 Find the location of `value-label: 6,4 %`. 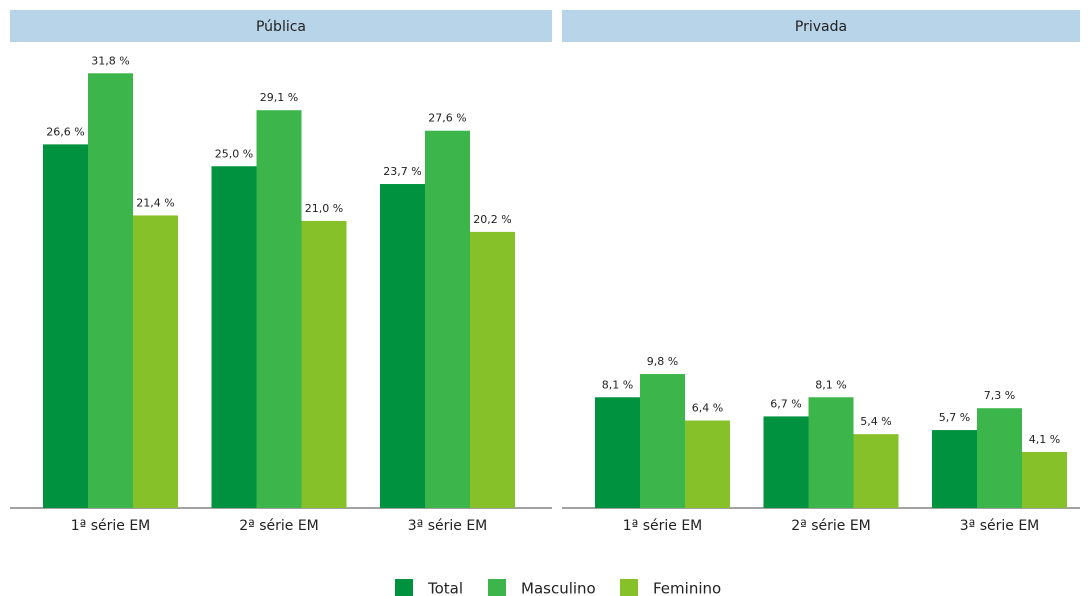

value-label: 6,4 % is located at coordinates (707, 408).